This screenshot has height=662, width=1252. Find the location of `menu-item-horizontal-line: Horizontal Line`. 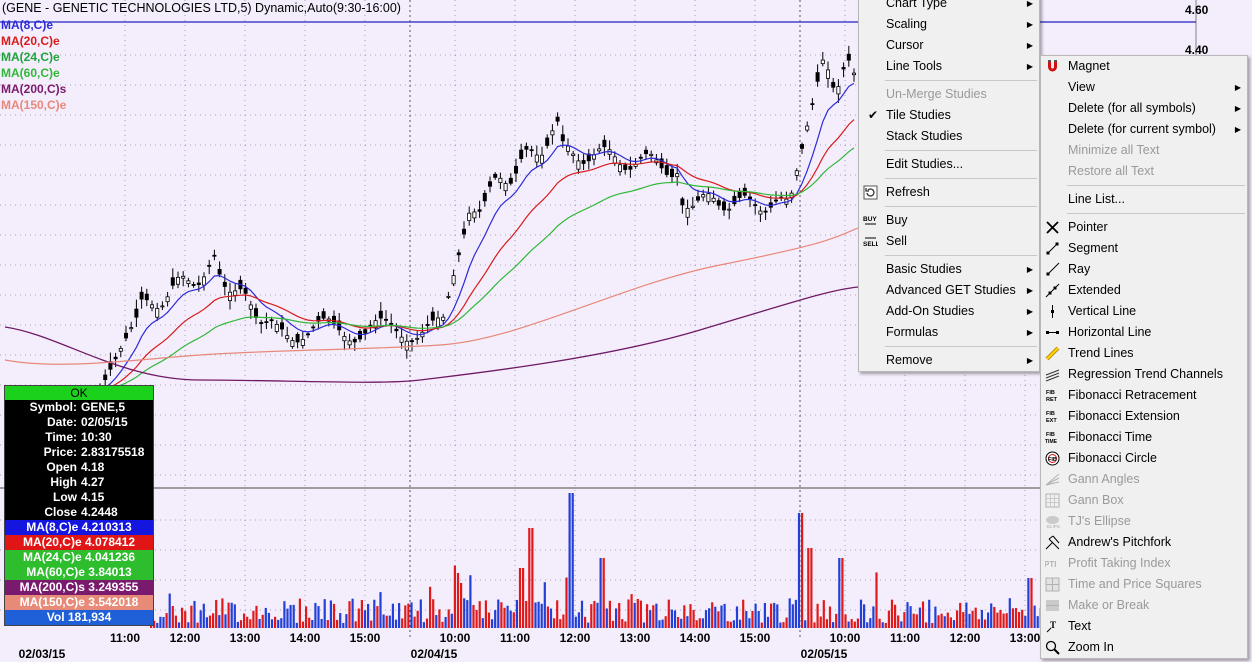

menu-item-horizontal-line: Horizontal Line is located at coordinates (1144, 332).